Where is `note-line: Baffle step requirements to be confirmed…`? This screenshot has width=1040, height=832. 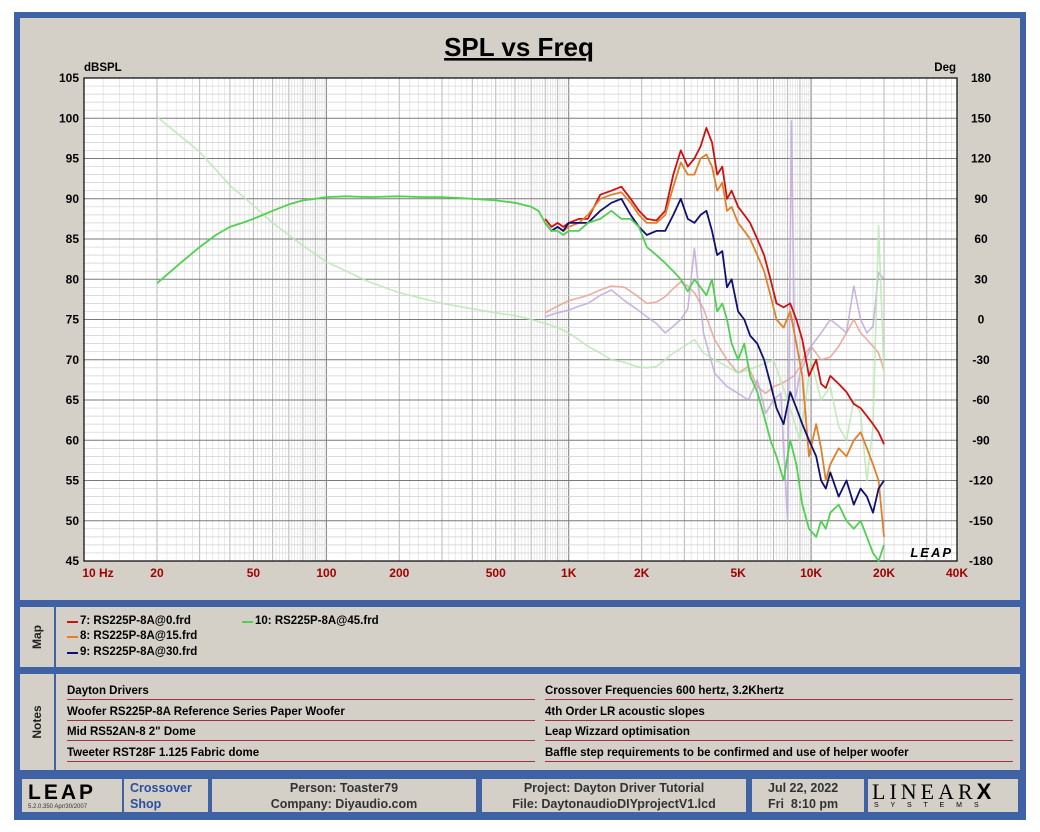
note-line: Baffle step requirements to be confirmed… is located at coordinates (779, 754).